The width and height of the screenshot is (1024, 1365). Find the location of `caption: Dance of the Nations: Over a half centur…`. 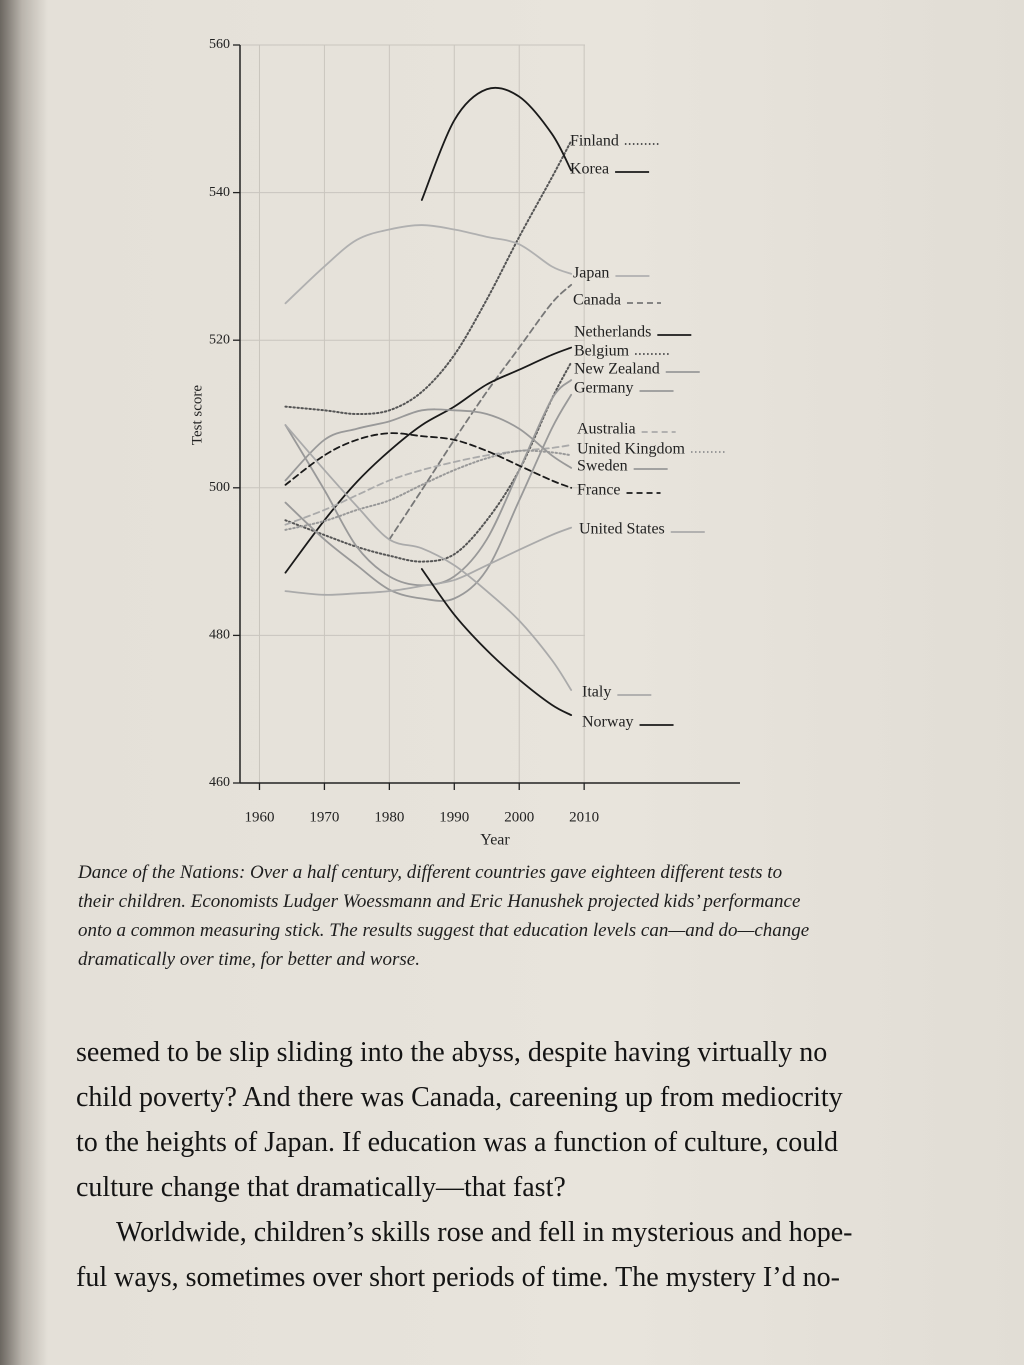

caption: Dance of the Nations: Over a half centur… is located at coordinates (488, 916).